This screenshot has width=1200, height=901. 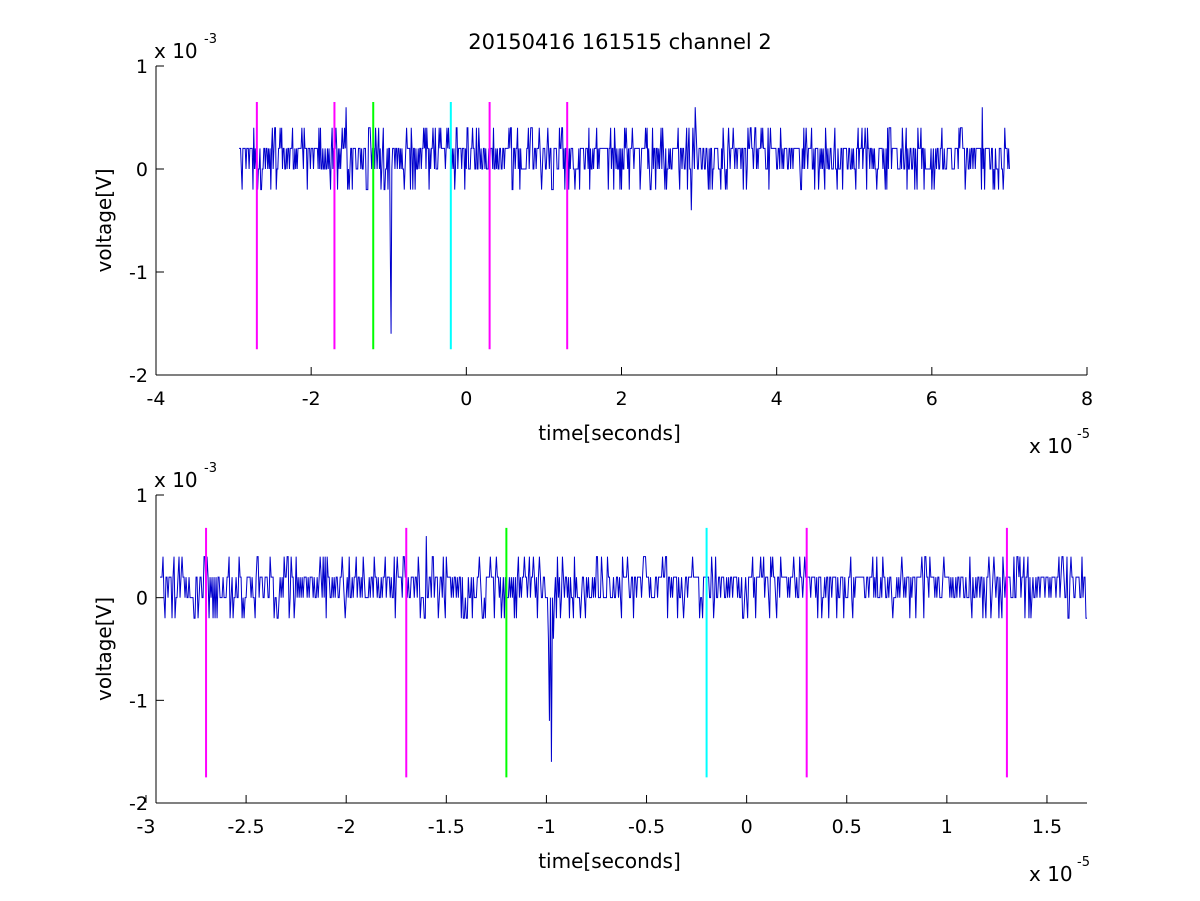 I want to click on x-tick-label: 0.5, so click(x=847, y=827).